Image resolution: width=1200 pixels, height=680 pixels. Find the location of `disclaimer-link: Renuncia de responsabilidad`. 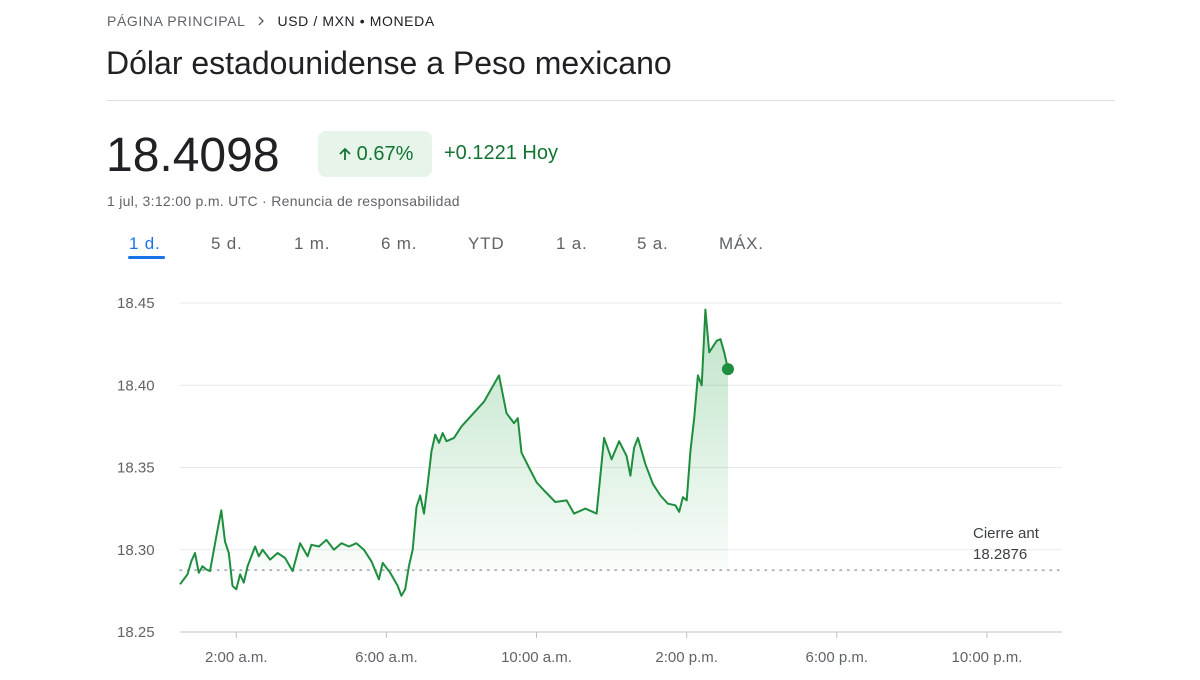

disclaimer-link: Renuncia de responsabilidad is located at coordinates (365, 201).